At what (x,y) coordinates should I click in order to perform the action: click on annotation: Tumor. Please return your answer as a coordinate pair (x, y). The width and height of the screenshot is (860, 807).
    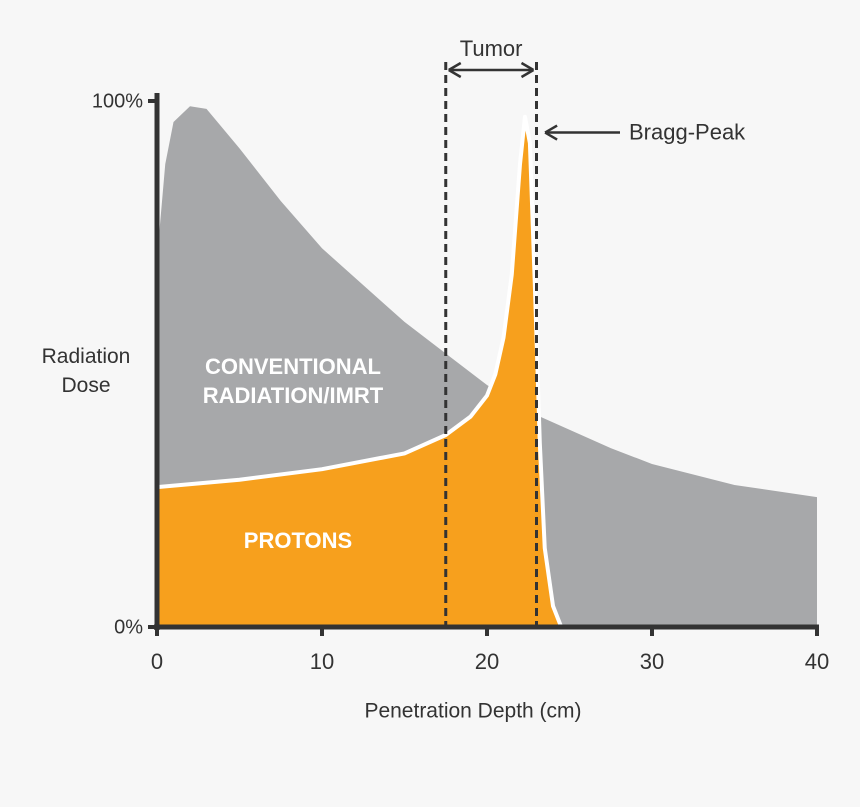
    Looking at the image, I should click on (491, 48).